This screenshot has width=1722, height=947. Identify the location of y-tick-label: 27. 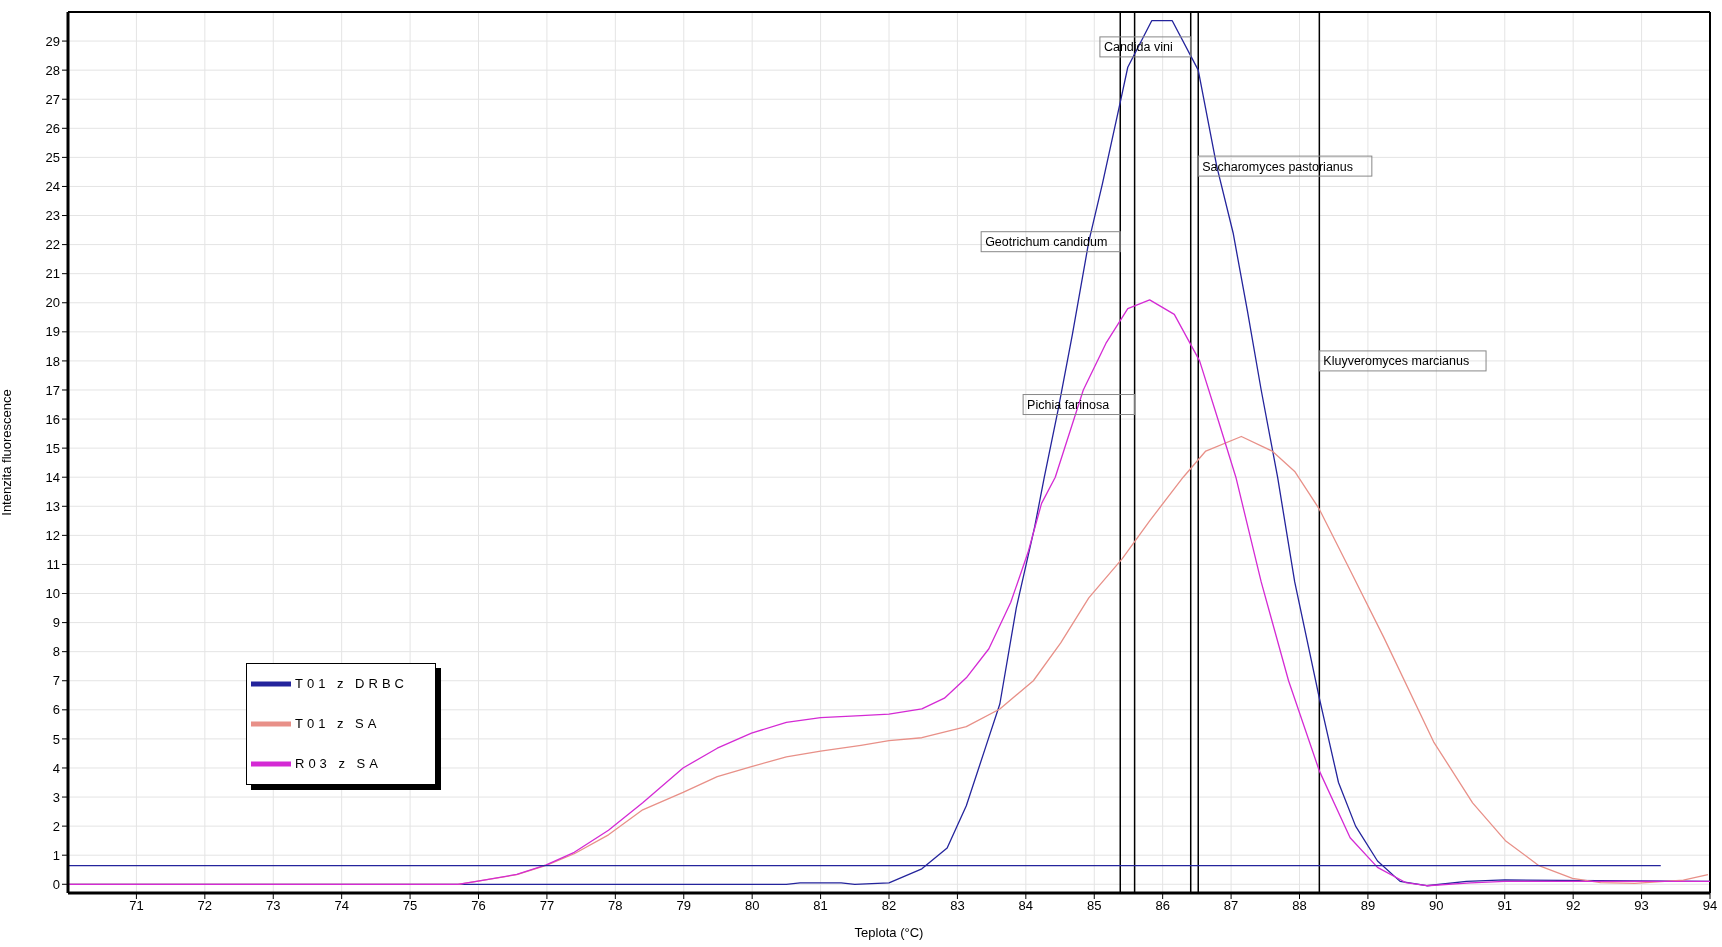
(52, 99).